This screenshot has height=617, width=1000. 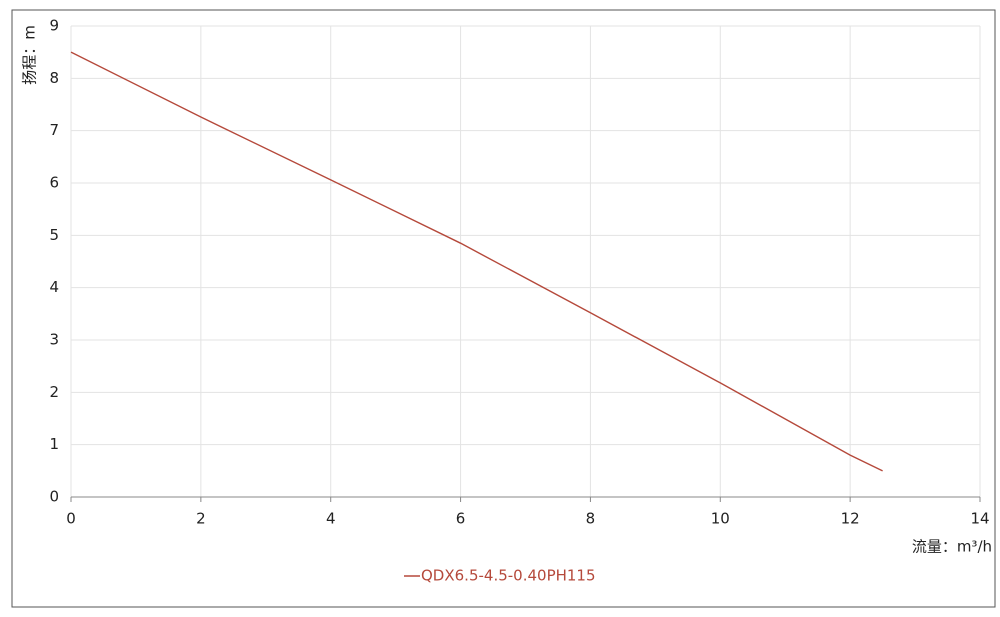 I want to click on legend: QDX6.5-4.5-0.40PH115, so click(x=500, y=576).